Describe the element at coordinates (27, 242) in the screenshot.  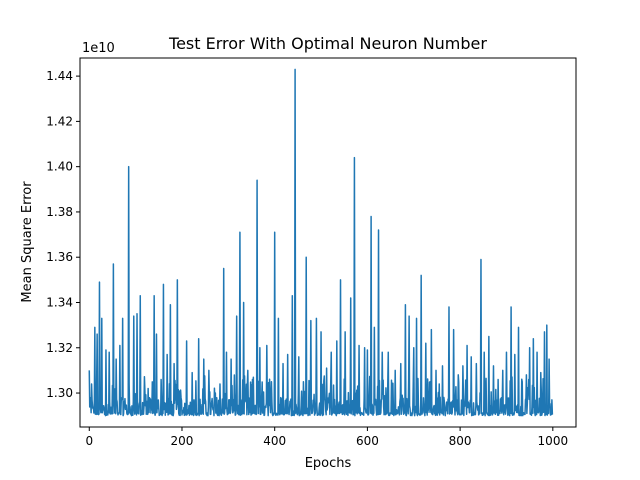
I see `y-axis-label: Mean Square Error` at that location.